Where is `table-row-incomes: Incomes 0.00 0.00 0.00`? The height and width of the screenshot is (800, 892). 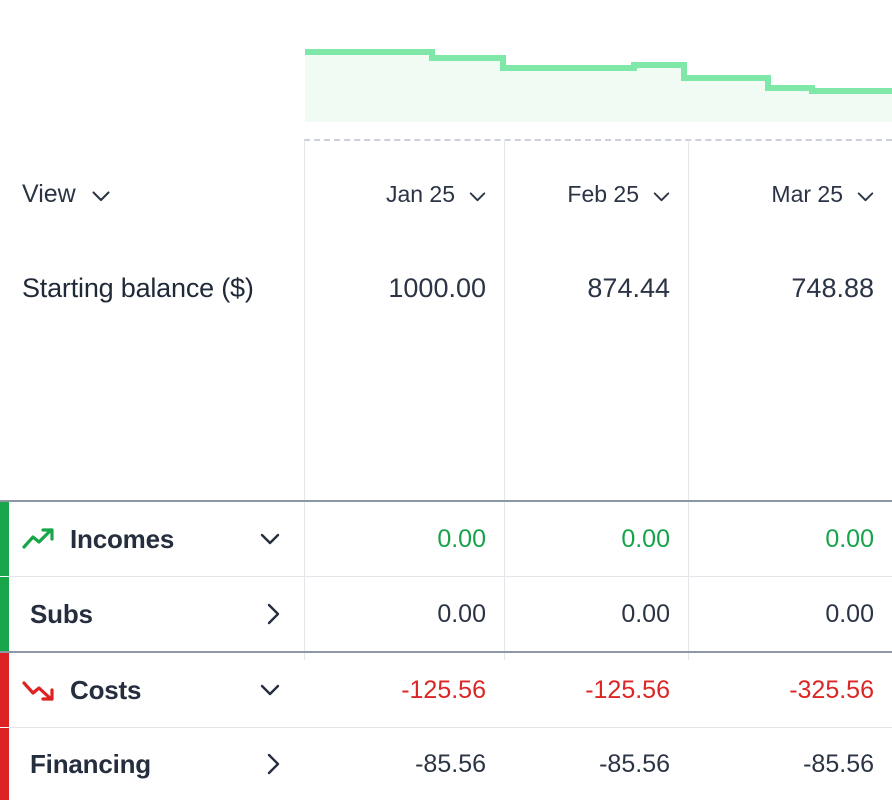 table-row-incomes: Incomes 0.00 0.00 0.00 is located at coordinates (446, 539).